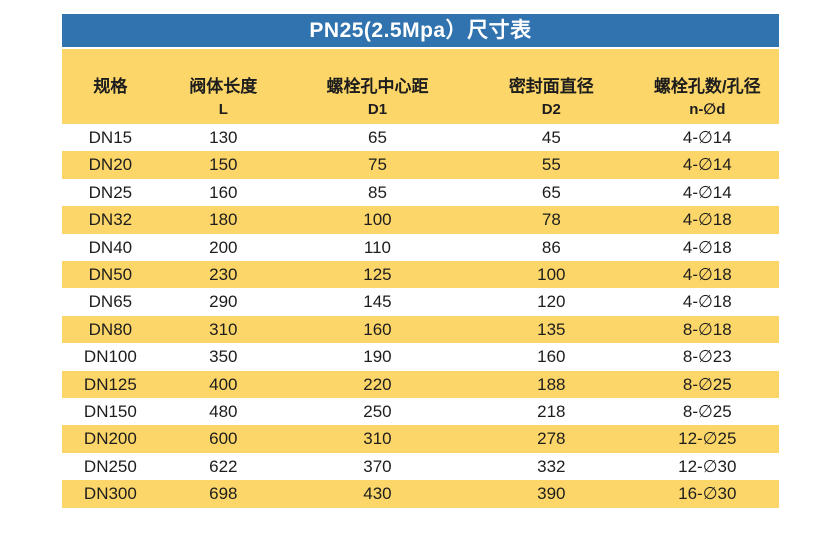 This screenshot has width=822, height=536. What do you see at coordinates (110, 220) in the screenshot?
I see `spec-cell: DN32` at bounding box center [110, 220].